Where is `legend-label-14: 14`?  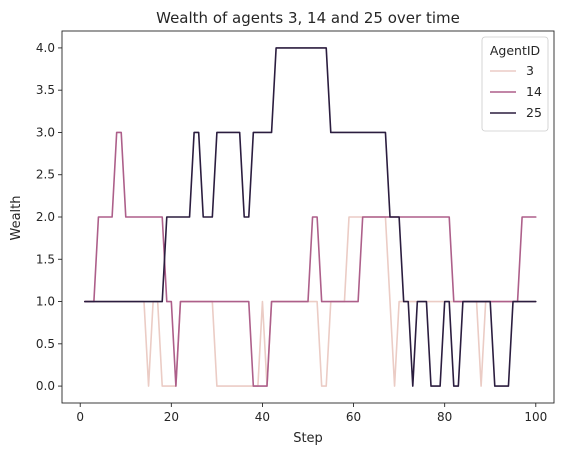 legend-label-14: 14 is located at coordinates (534, 91).